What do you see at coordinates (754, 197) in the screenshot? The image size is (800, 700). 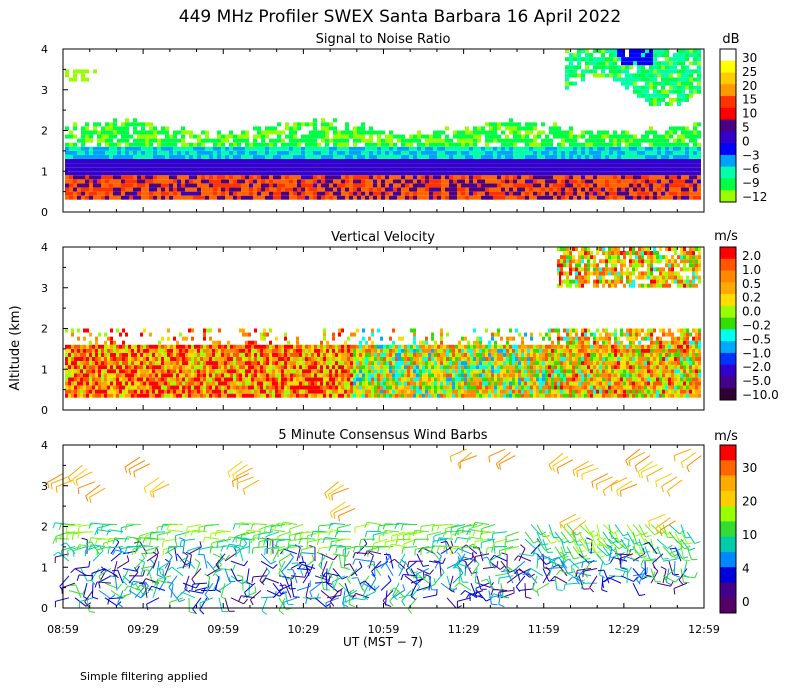 I see `colorbar-label: −12` at bounding box center [754, 197].